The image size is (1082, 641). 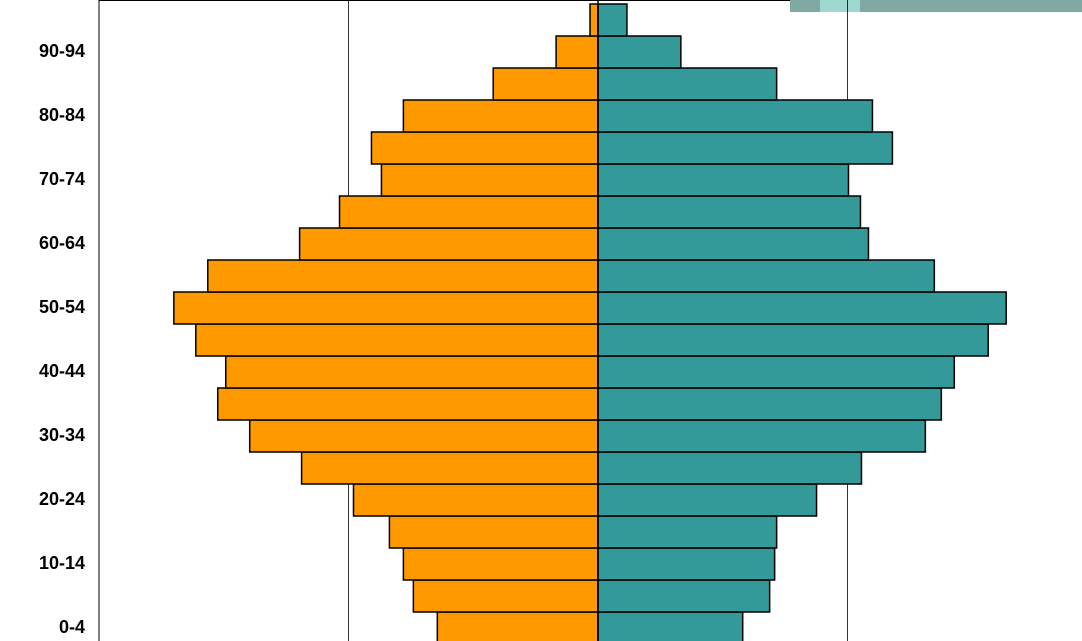 I want to click on image-fragment, so click(x=936, y=6).